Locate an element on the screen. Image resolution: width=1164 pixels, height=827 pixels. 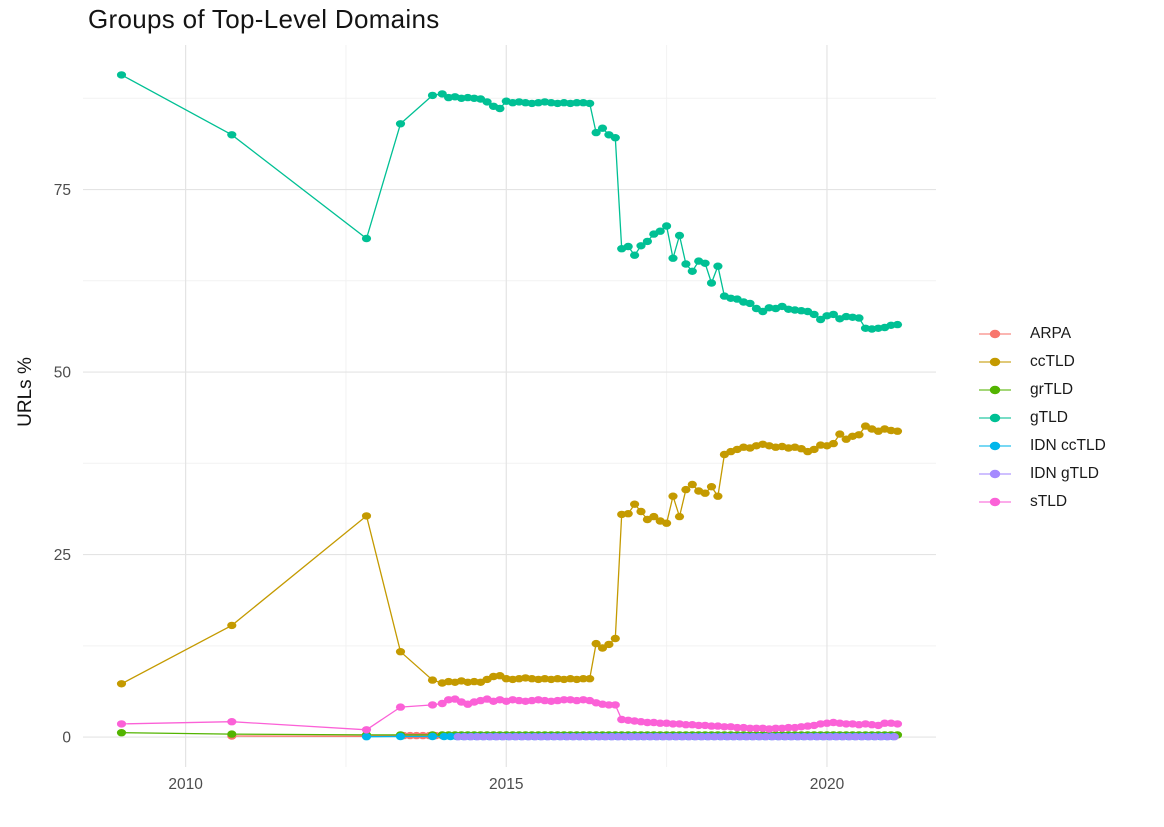
legend-item-idn-cctld: IDN ccTLD is located at coordinates (1042, 446).